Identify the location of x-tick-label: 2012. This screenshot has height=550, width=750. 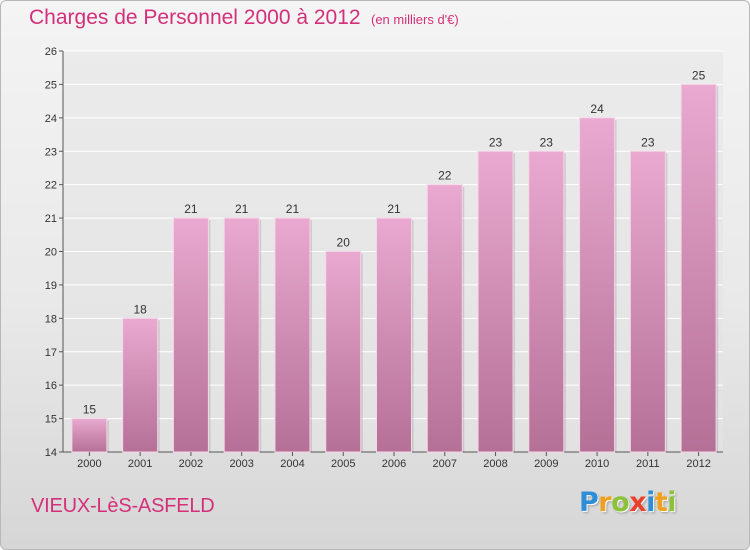
(698, 464).